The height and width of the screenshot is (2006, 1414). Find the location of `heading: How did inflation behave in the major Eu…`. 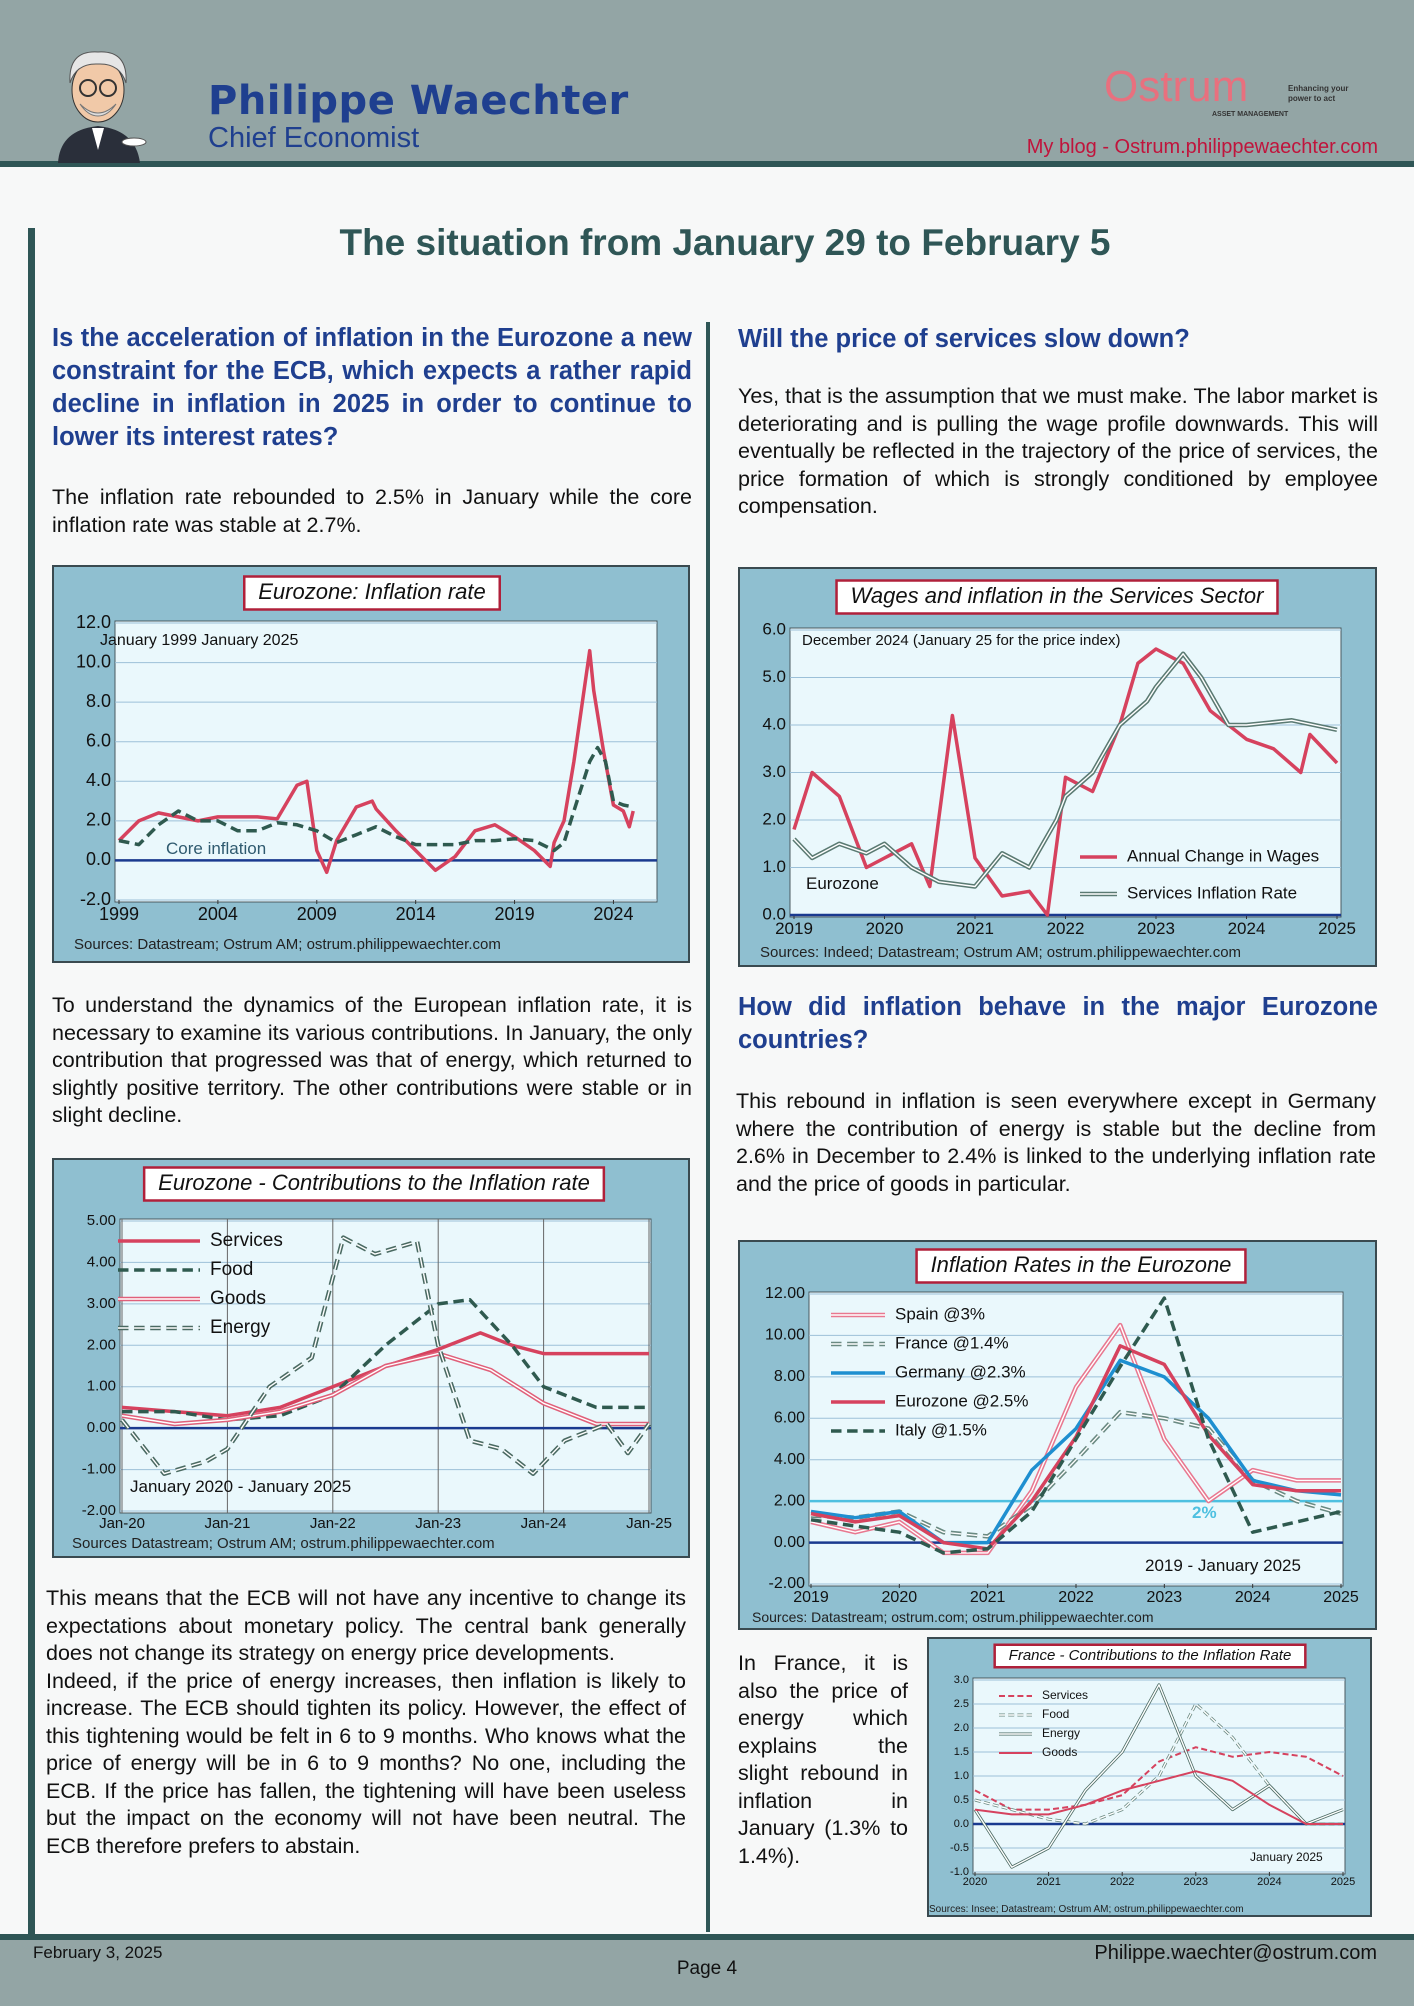

heading: How did inflation behave in the major Eu… is located at coordinates (1058, 1023).